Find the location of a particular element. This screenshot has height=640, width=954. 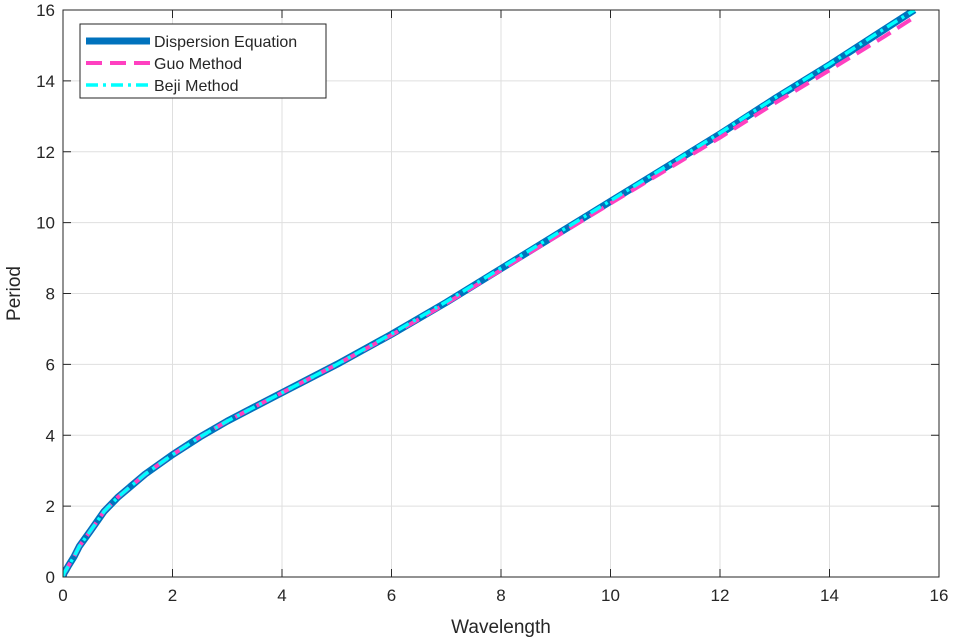

y-tick-label: 8 is located at coordinates (50, 294).